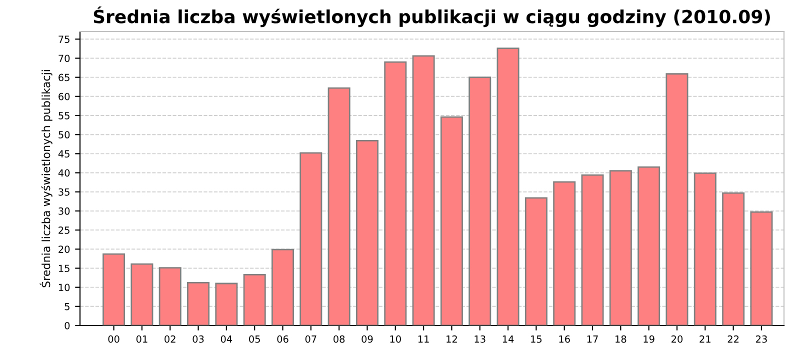 Image resolution: width=800 pixels, height=350 pixels. Describe the element at coordinates (64, 39) in the screenshot. I see `y-tick-label: 75` at that location.